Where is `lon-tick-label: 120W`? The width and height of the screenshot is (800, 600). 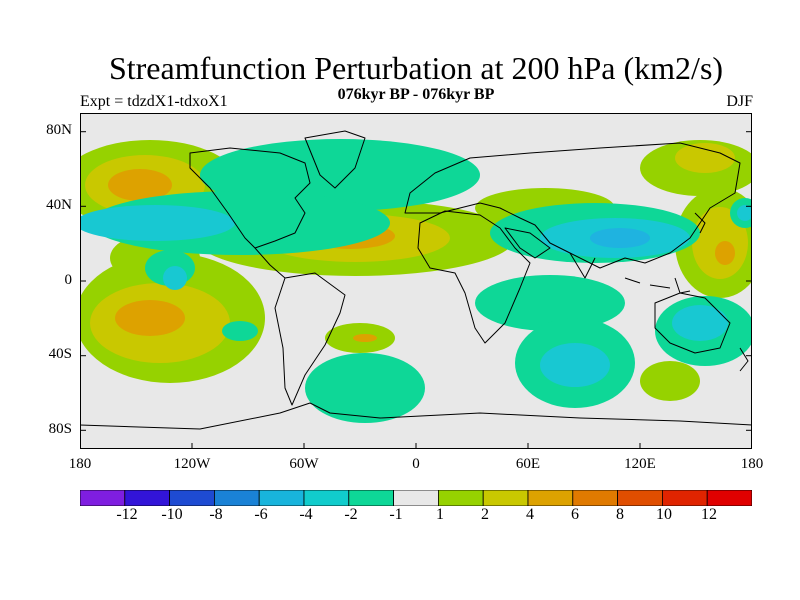
lon-tick-label: 120W is located at coordinates (192, 464).